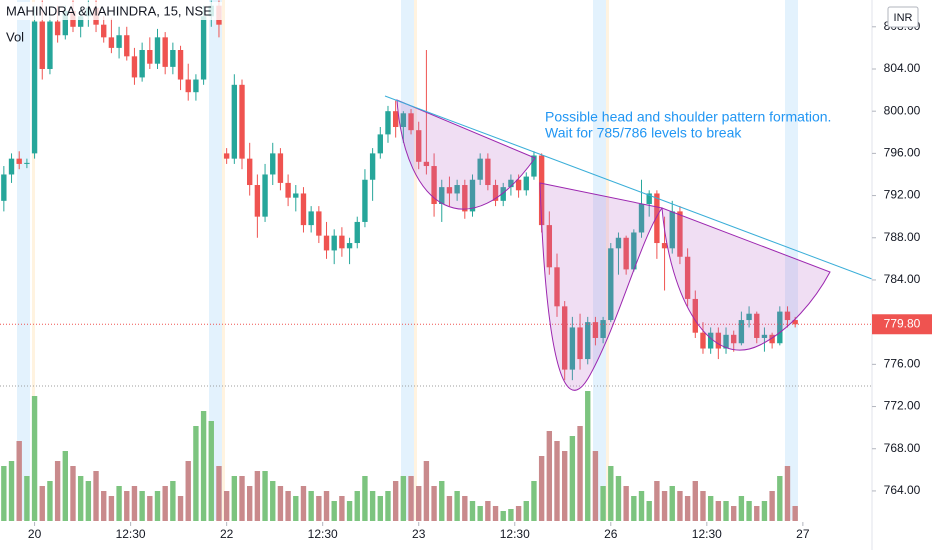  I want to click on x-tick-label: 22, so click(227, 534).